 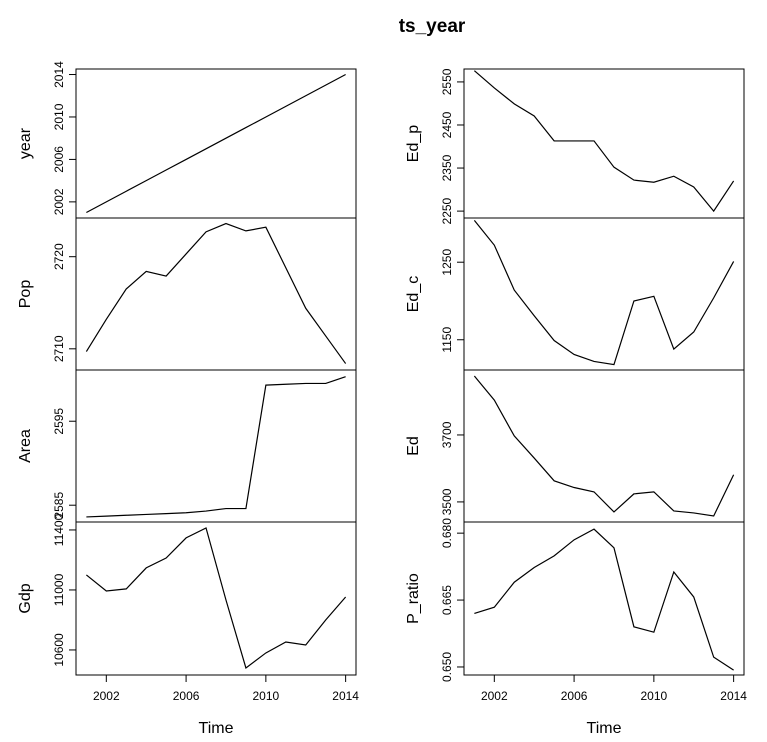 What do you see at coordinates (447, 81) in the screenshot?
I see `y-tick-label: 2550` at bounding box center [447, 81].